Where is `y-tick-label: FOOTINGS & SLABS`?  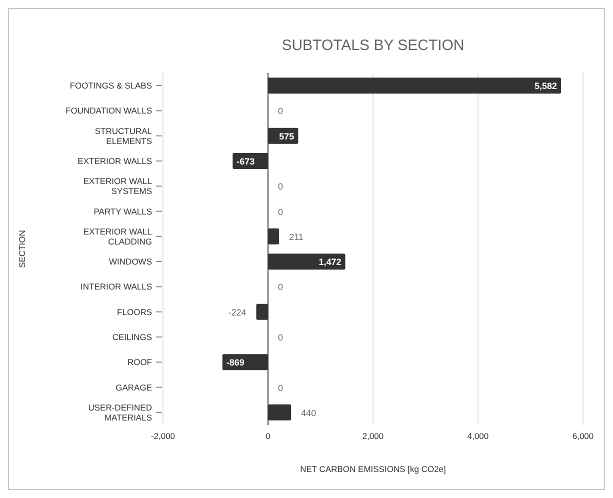 y-tick-label: FOOTINGS & SLABS is located at coordinates (111, 85).